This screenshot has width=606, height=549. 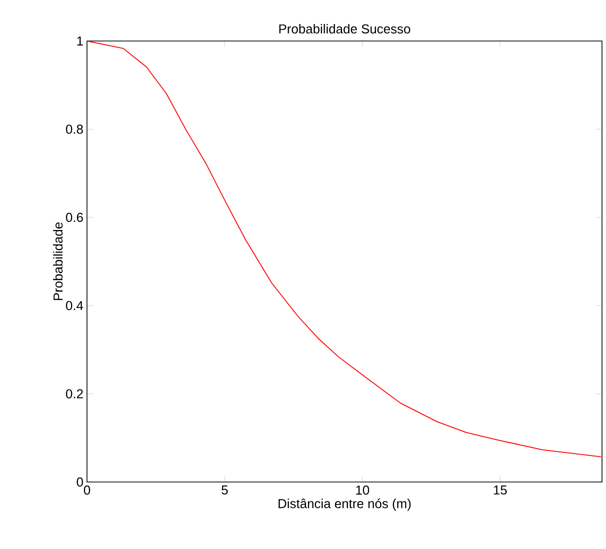 I want to click on x-axis-title: Distância entre nós (m), so click(x=344, y=504).